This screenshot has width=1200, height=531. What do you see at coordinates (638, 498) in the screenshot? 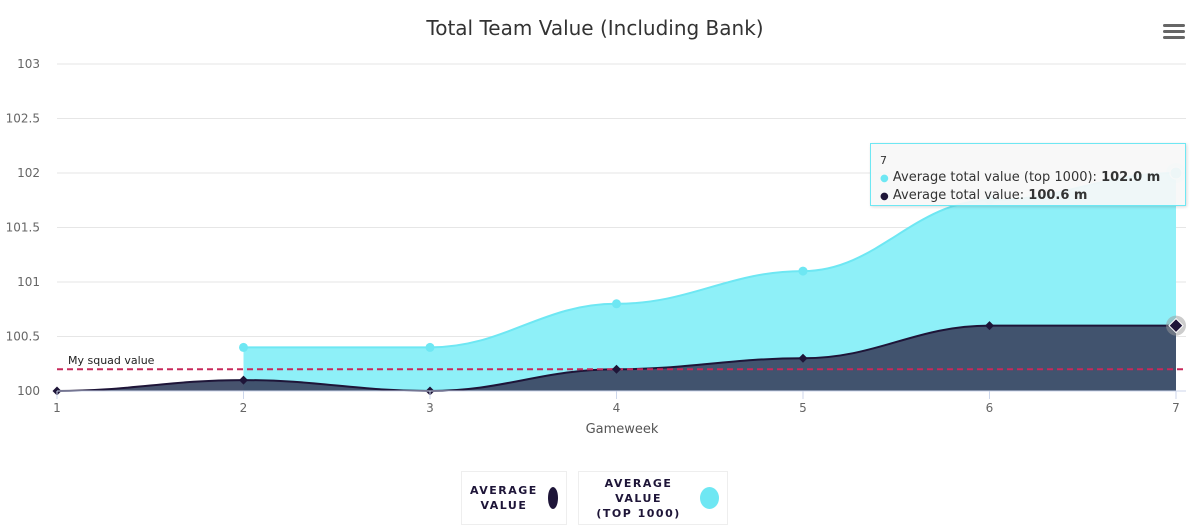
I see `legend-label: AVERAGE VALUE (TOP 1000)` at bounding box center [638, 498].